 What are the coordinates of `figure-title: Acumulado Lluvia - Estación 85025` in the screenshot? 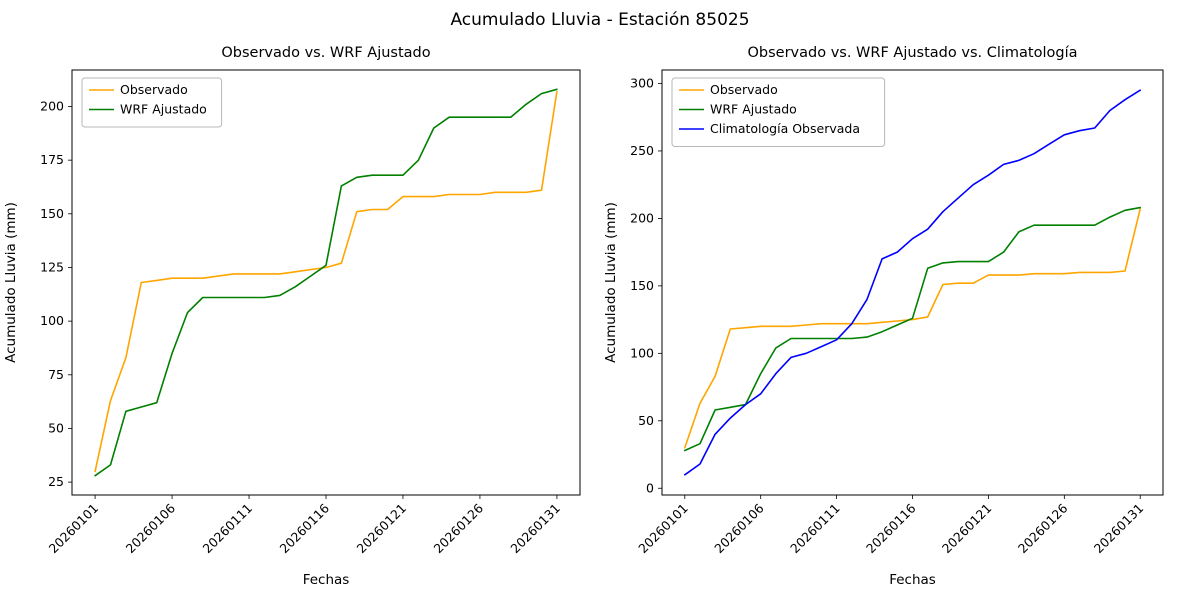 It's located at (600, 20).